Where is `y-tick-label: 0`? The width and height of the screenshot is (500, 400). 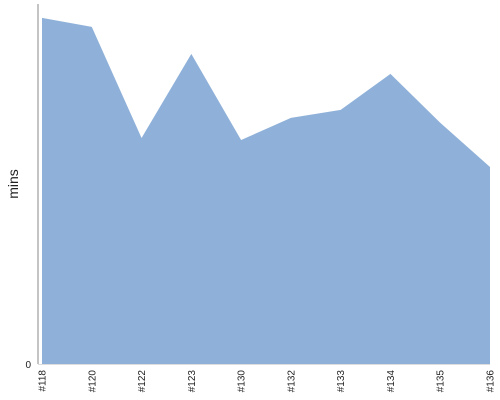
y-tick-label: 0 is located at coordinates (28, 365).